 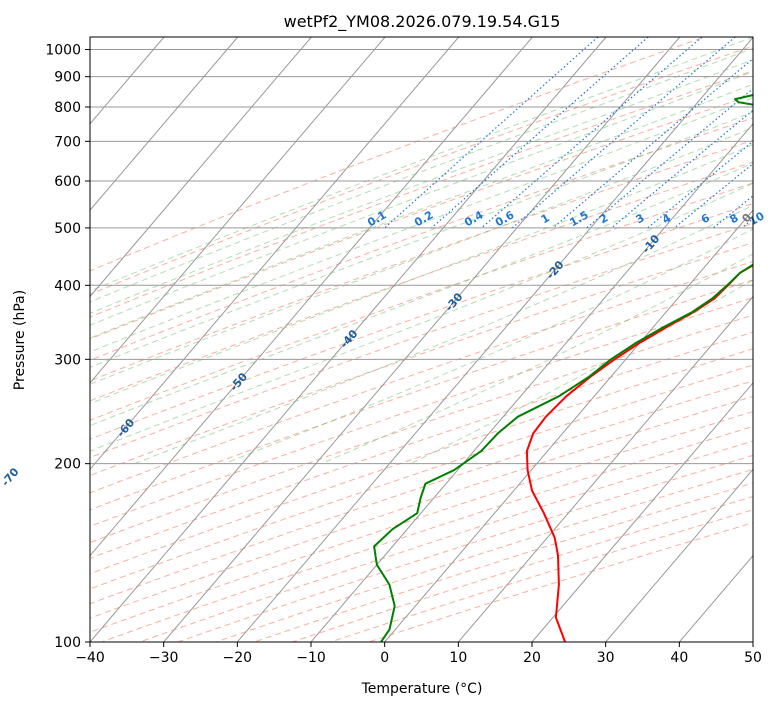 What do you see at coordinates (67, 142) in the screenshot?
I see `y-tick-label: 700` at bounding box center [67, 142].